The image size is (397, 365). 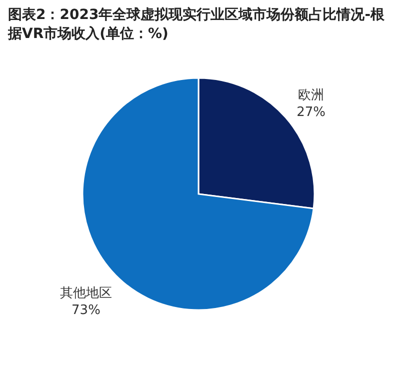 What do you see at coordinates (86, 310) in the screenshot?
I see `data-label: 73%` at bounding box center [86, 310].